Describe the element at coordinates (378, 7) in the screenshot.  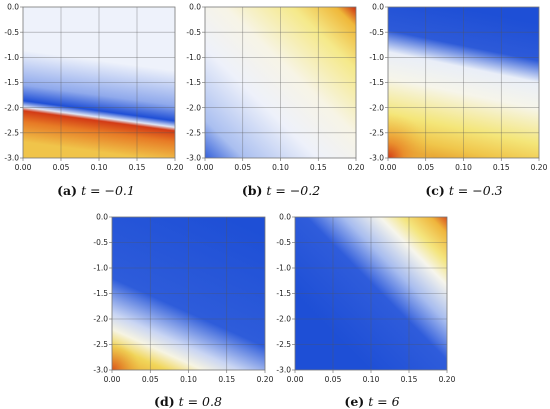
I see `y-tick-label-c: 0.0` at that location.